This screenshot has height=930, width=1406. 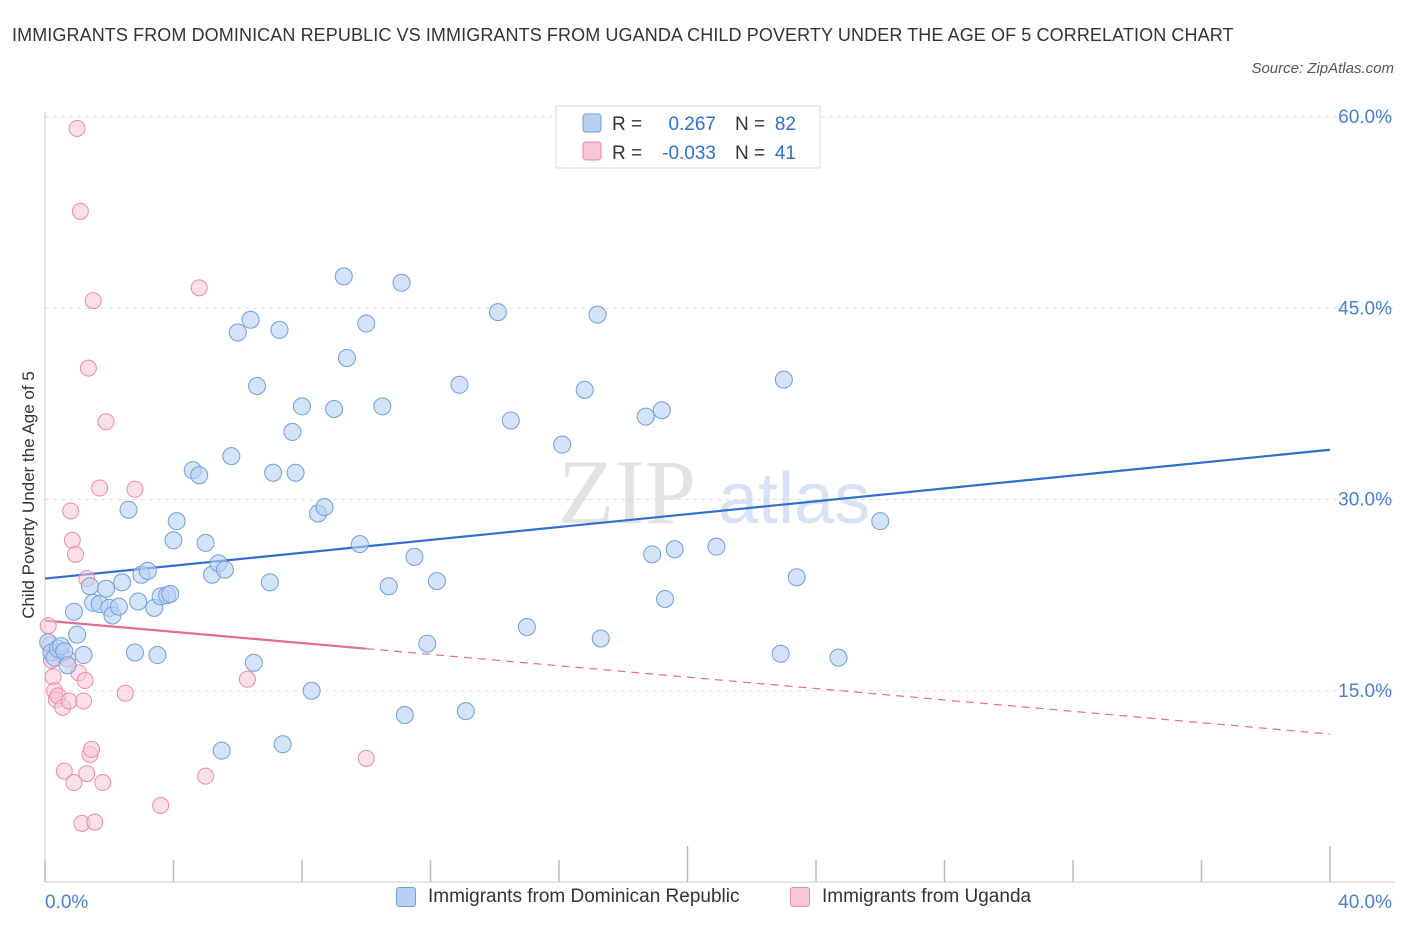 I want to click on legend-n-label-1: N =, so click(x=750, y=124).